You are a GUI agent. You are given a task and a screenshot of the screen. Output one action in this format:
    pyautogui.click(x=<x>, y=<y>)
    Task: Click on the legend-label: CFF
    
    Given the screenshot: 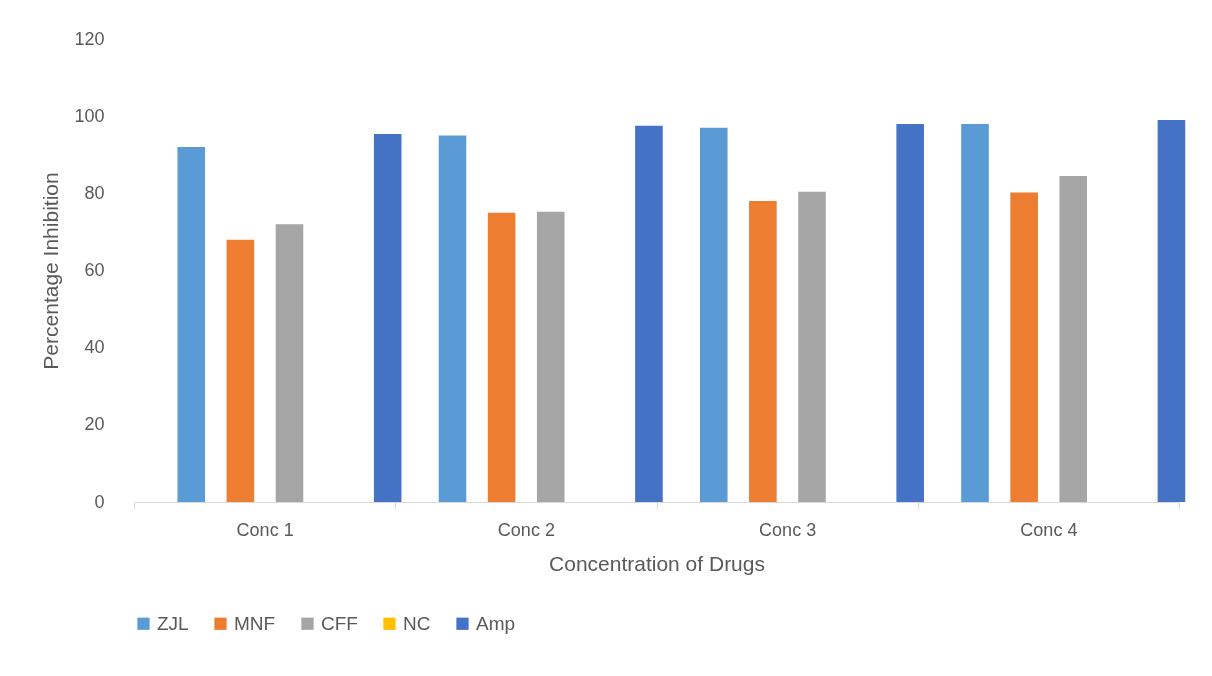 What is the action you would take?
    pyautogui.click(x=339, y=623)
    